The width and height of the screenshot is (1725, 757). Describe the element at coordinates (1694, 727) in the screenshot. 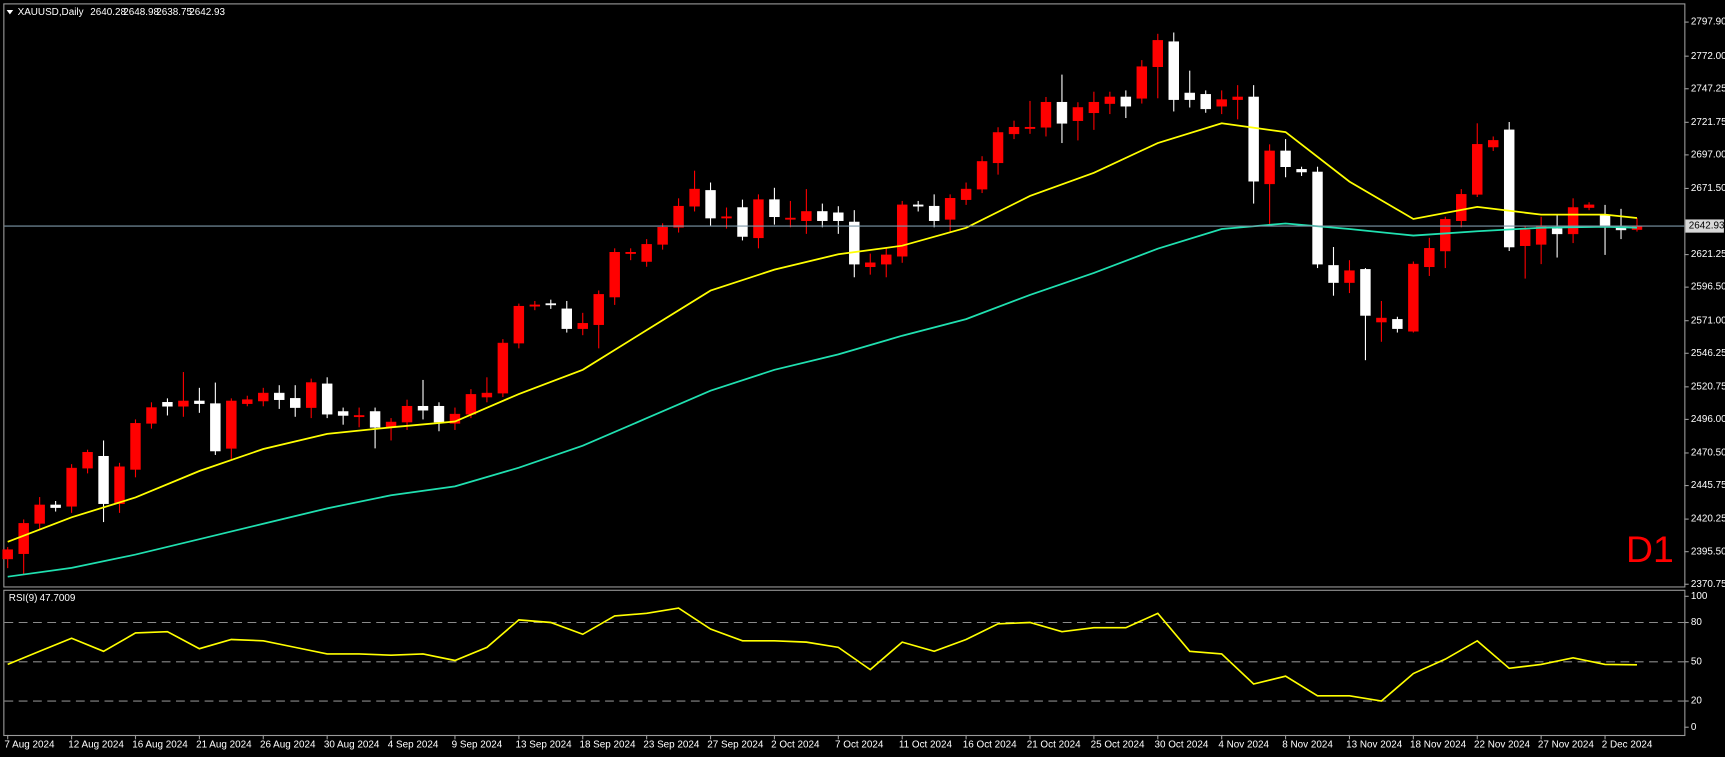

I see `y-tick-label: 0` at that location.